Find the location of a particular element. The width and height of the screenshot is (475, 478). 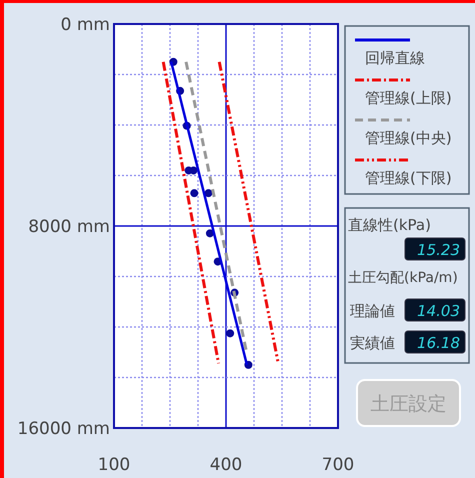

x-tick-label: 400 is located at coordinates (226, 465).